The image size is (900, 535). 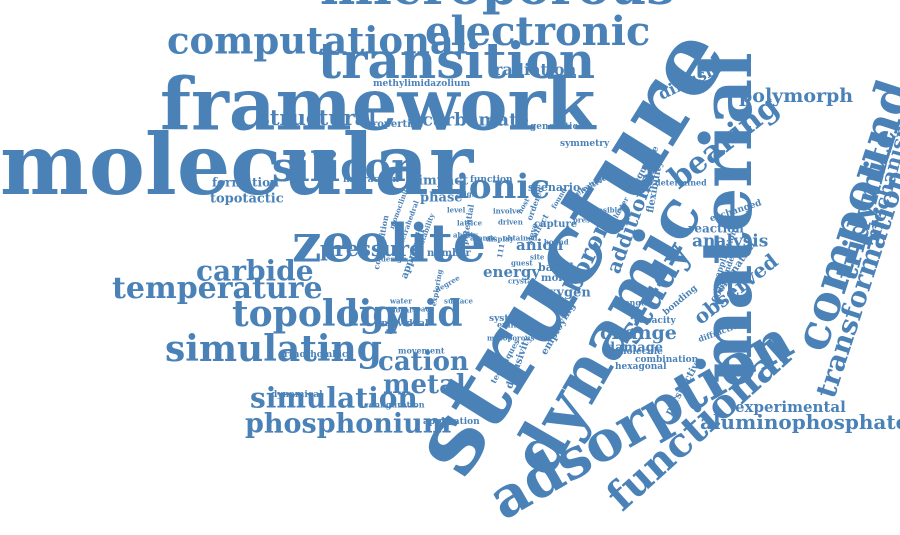 I want to click on word-movement: movement, so click(x=421, y=350).